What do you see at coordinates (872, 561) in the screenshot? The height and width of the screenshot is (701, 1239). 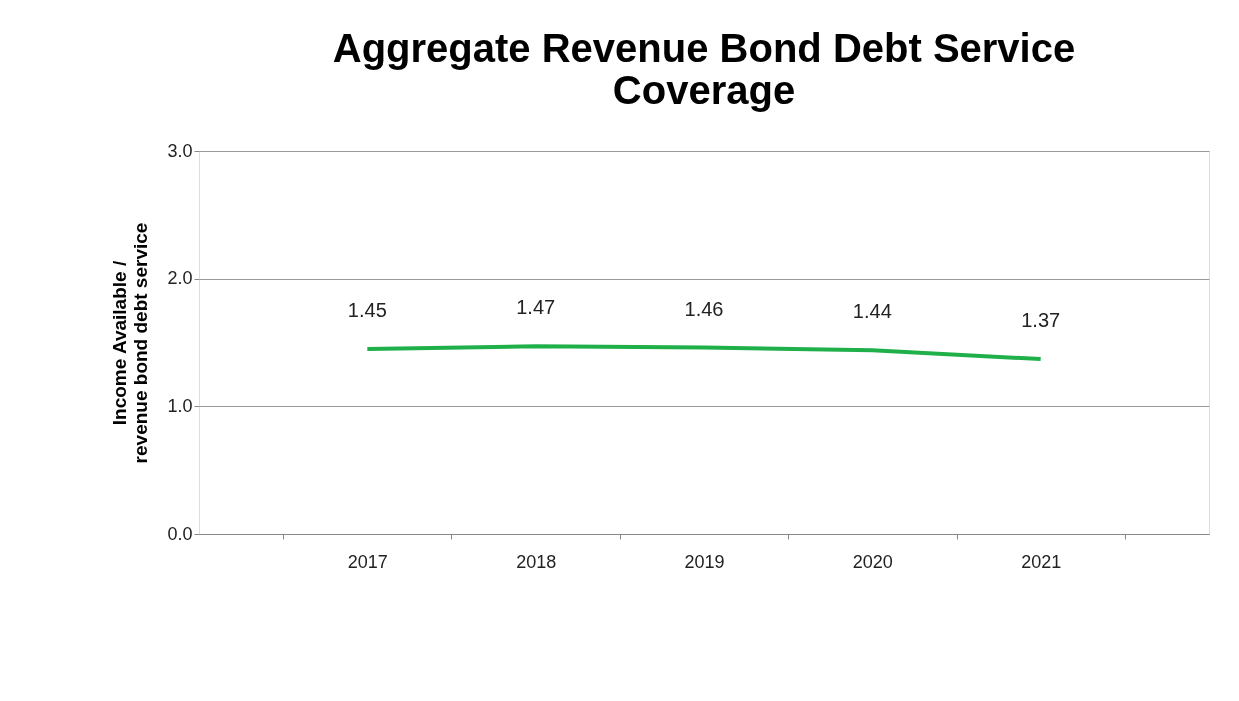 I see `x-tick-label: 2020` at bounding box center [872, 561].